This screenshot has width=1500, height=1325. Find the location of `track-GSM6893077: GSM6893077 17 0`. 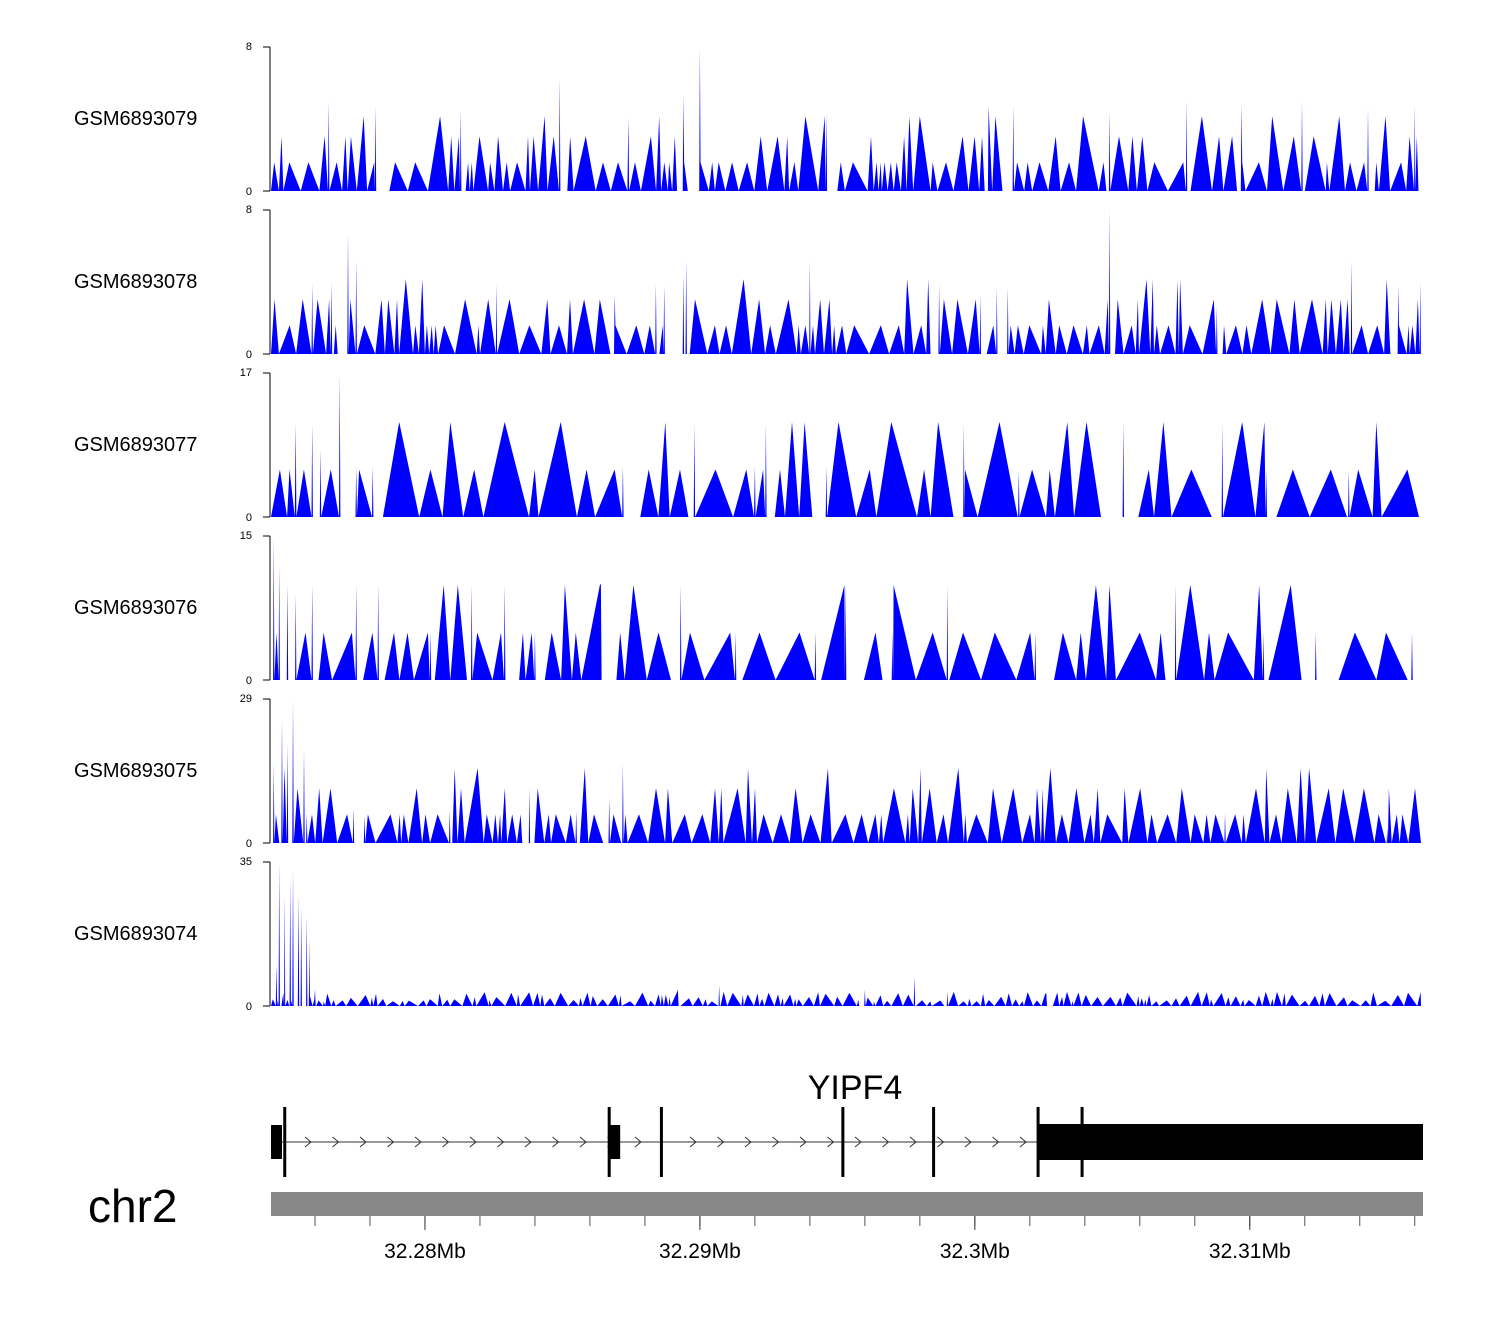

track-GSM6893077: GSM6893077 17 0 is located at coordinates (747, 445).